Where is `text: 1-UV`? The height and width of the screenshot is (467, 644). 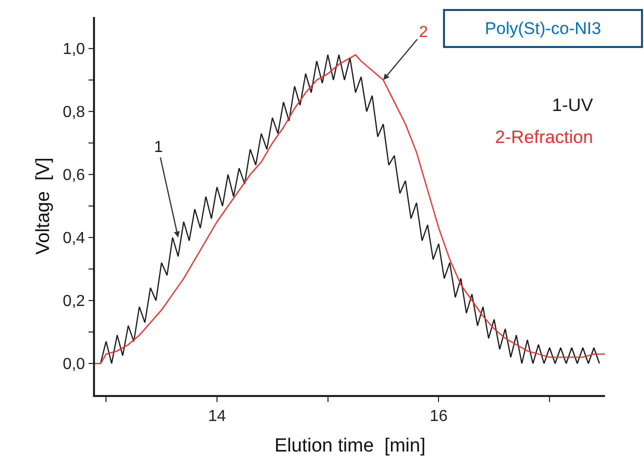 text: 1-UV is located at coordinates (573, 105).